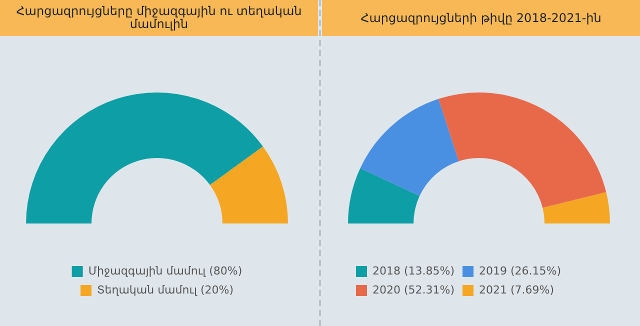 This screenshot has height=326, width=640. Describe the element at coordinates (516, 289) in the screenshot. I see `legend-label: 2021 (7.69%)` at that location.